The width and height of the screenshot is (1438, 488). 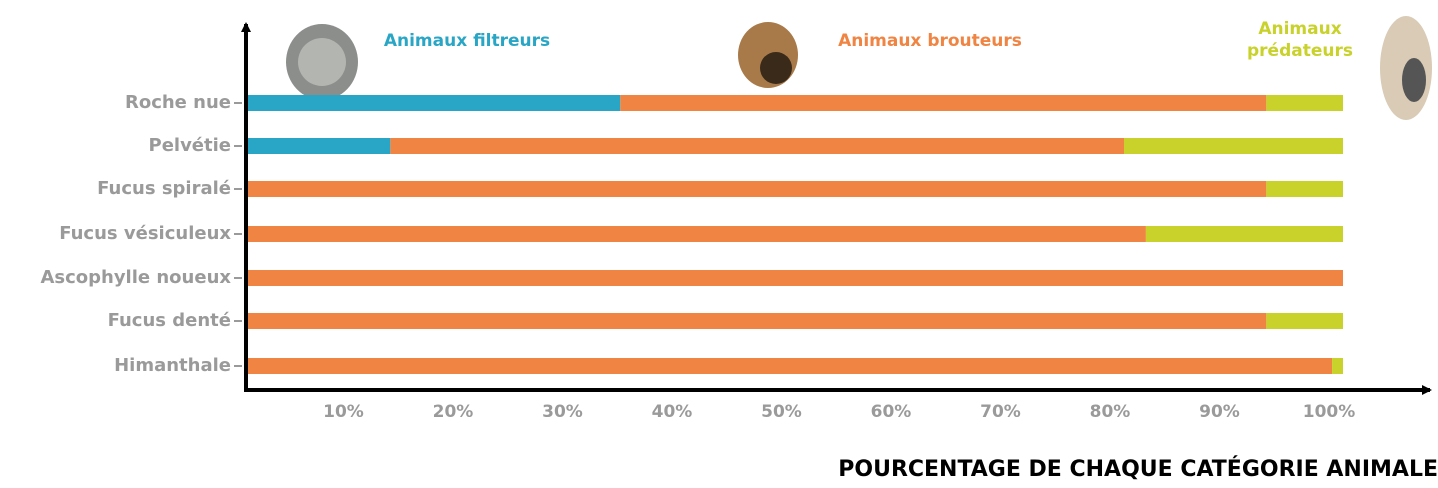 I want to click on x-tick-label: 50%, so click(x=781, y=412).